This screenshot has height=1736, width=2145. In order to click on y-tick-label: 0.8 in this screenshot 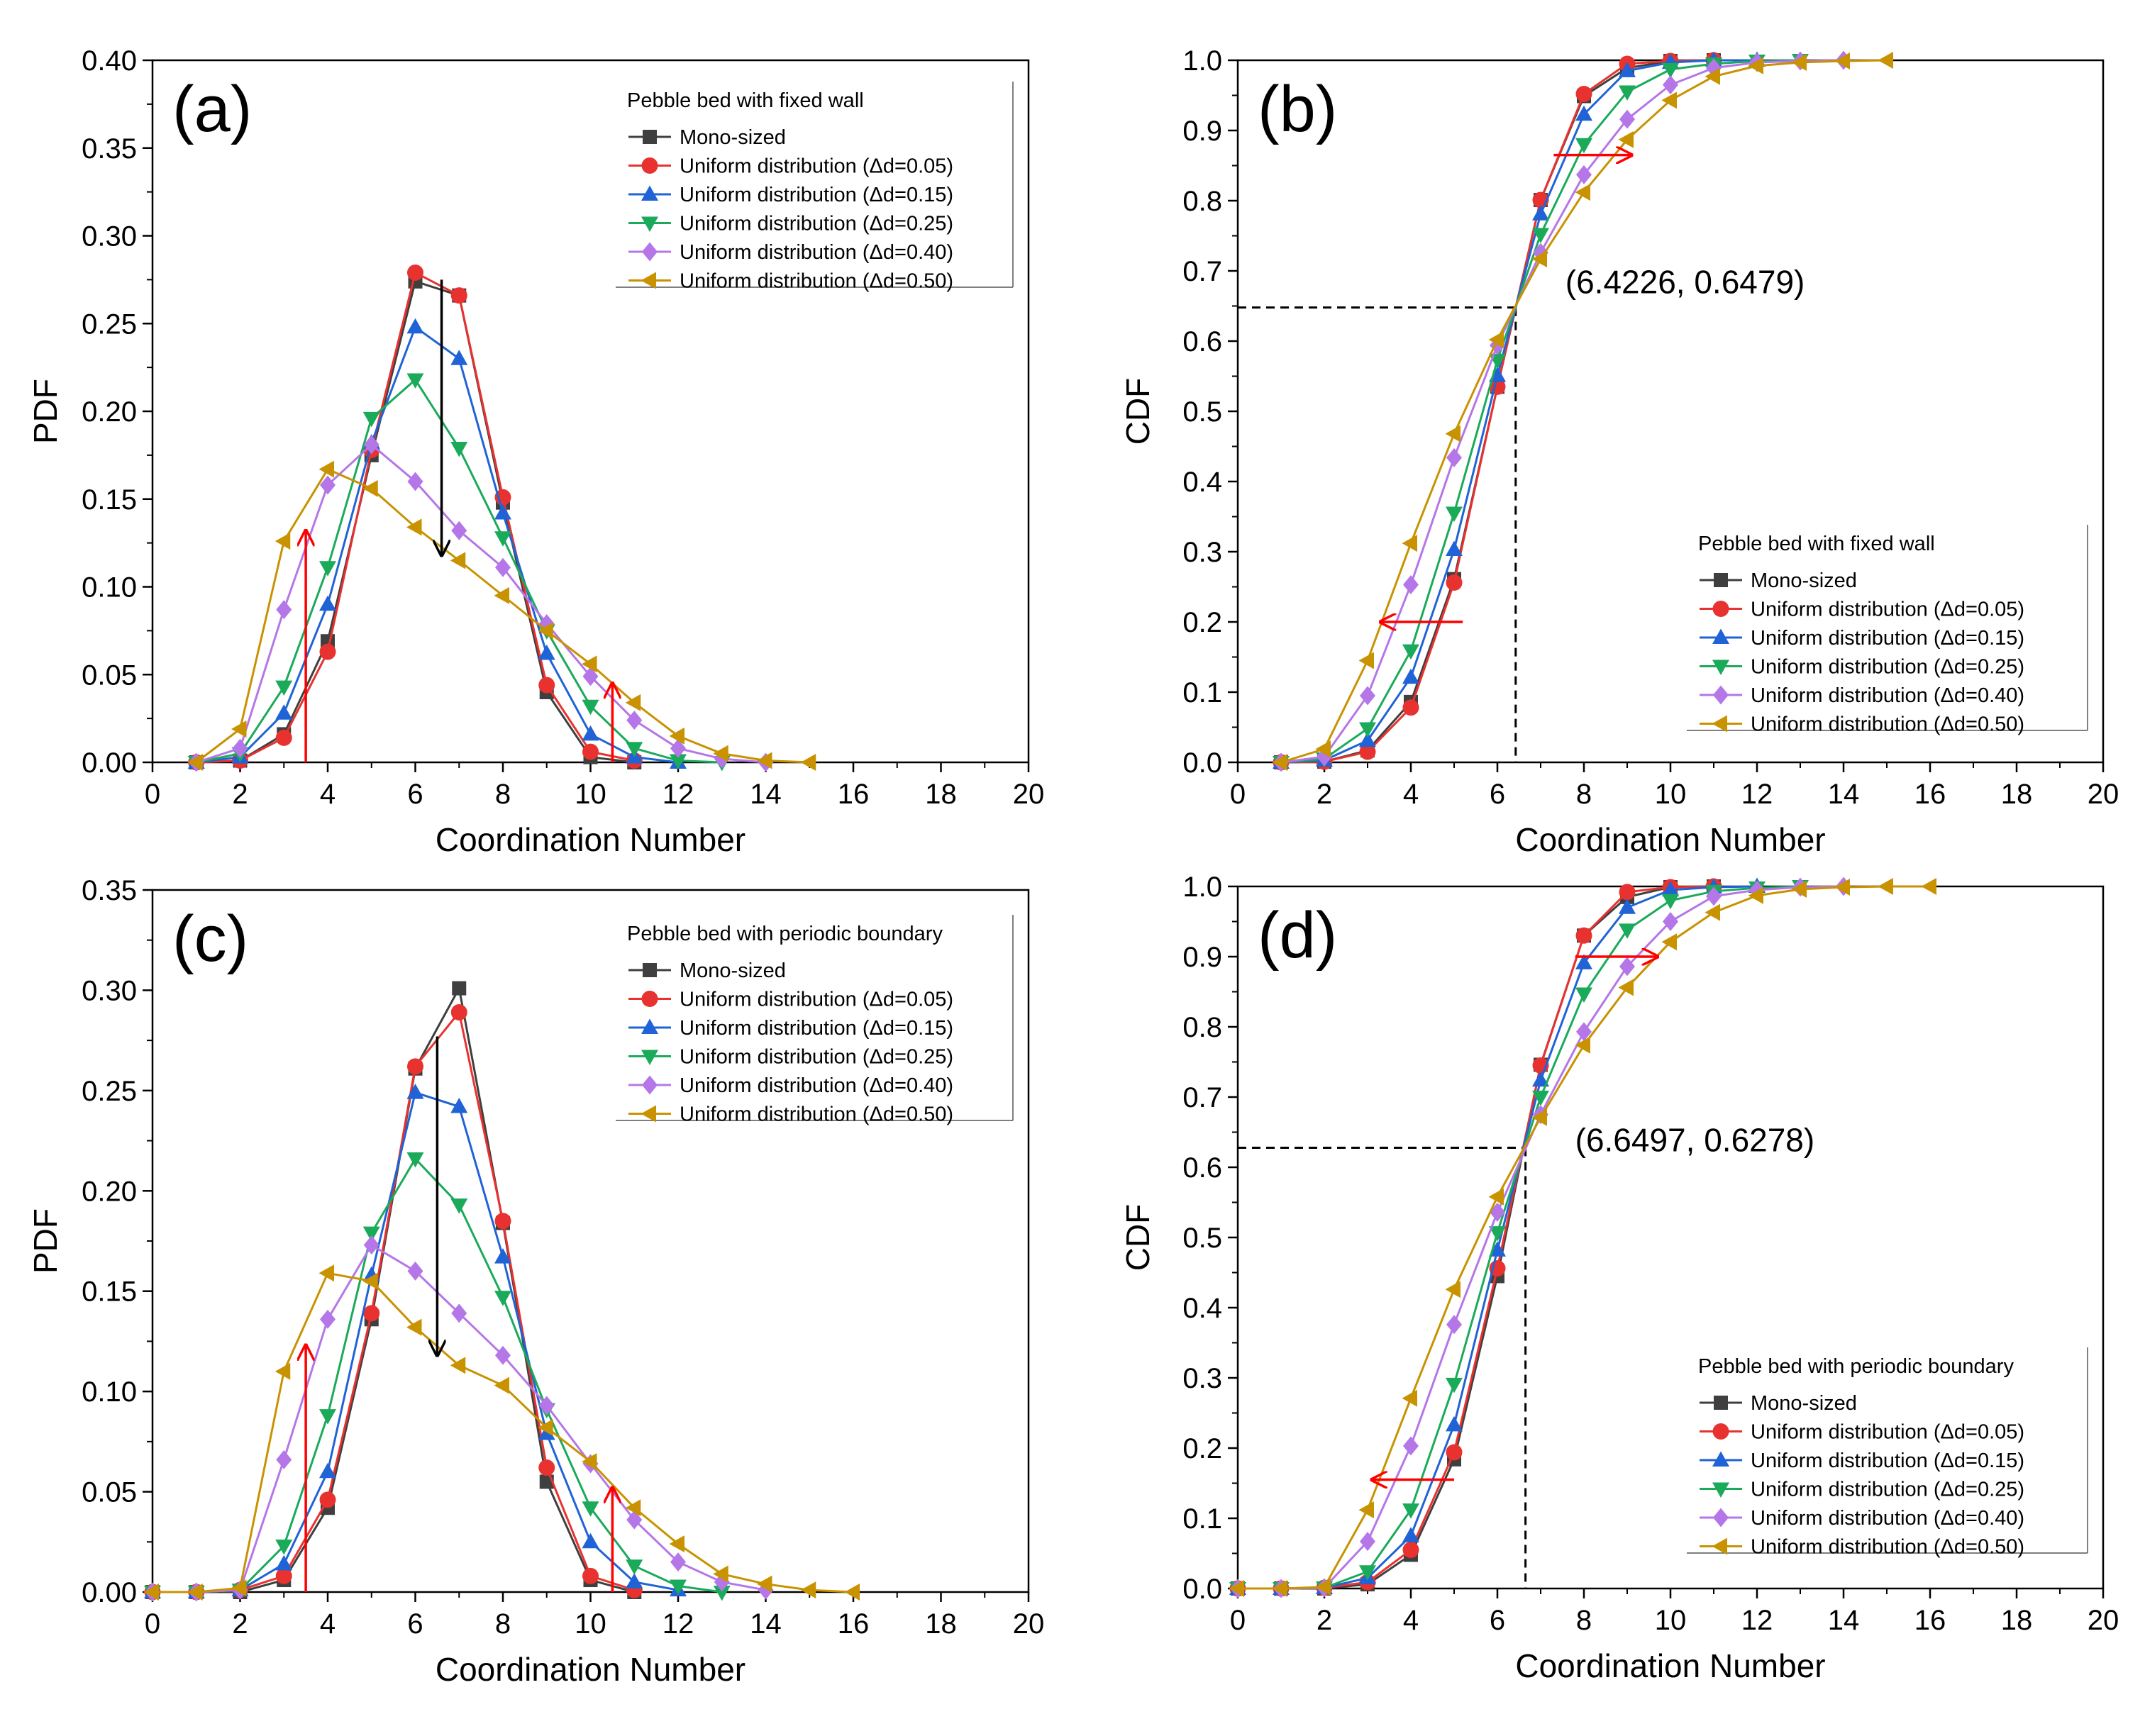, I will do `click(1202, 201)`.